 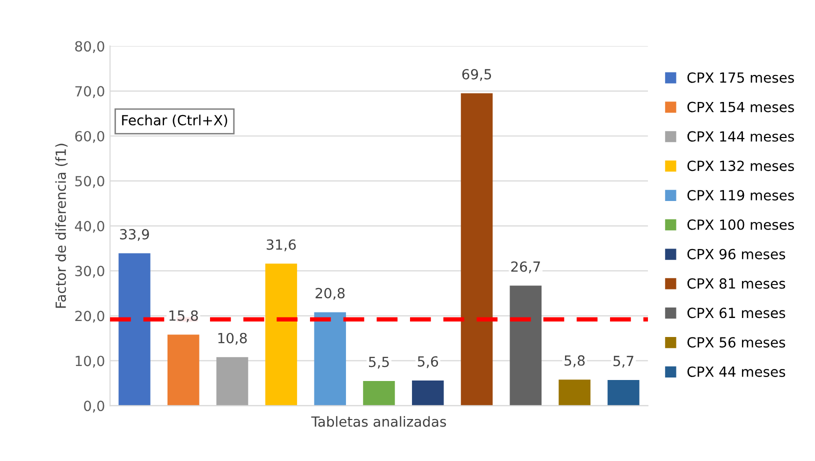 I want to click on data-label: 69,5, so click(x=477, y=74).